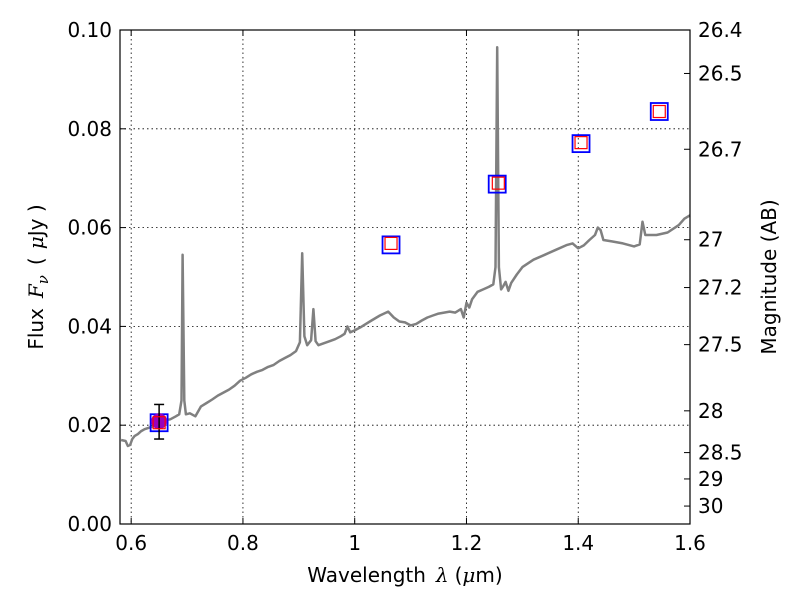 This screenshot has width=800, height=600. Describe the element at coordinates (36, 261) in the screenshot. I see `y-axis-label-unit-open: (` at that location.